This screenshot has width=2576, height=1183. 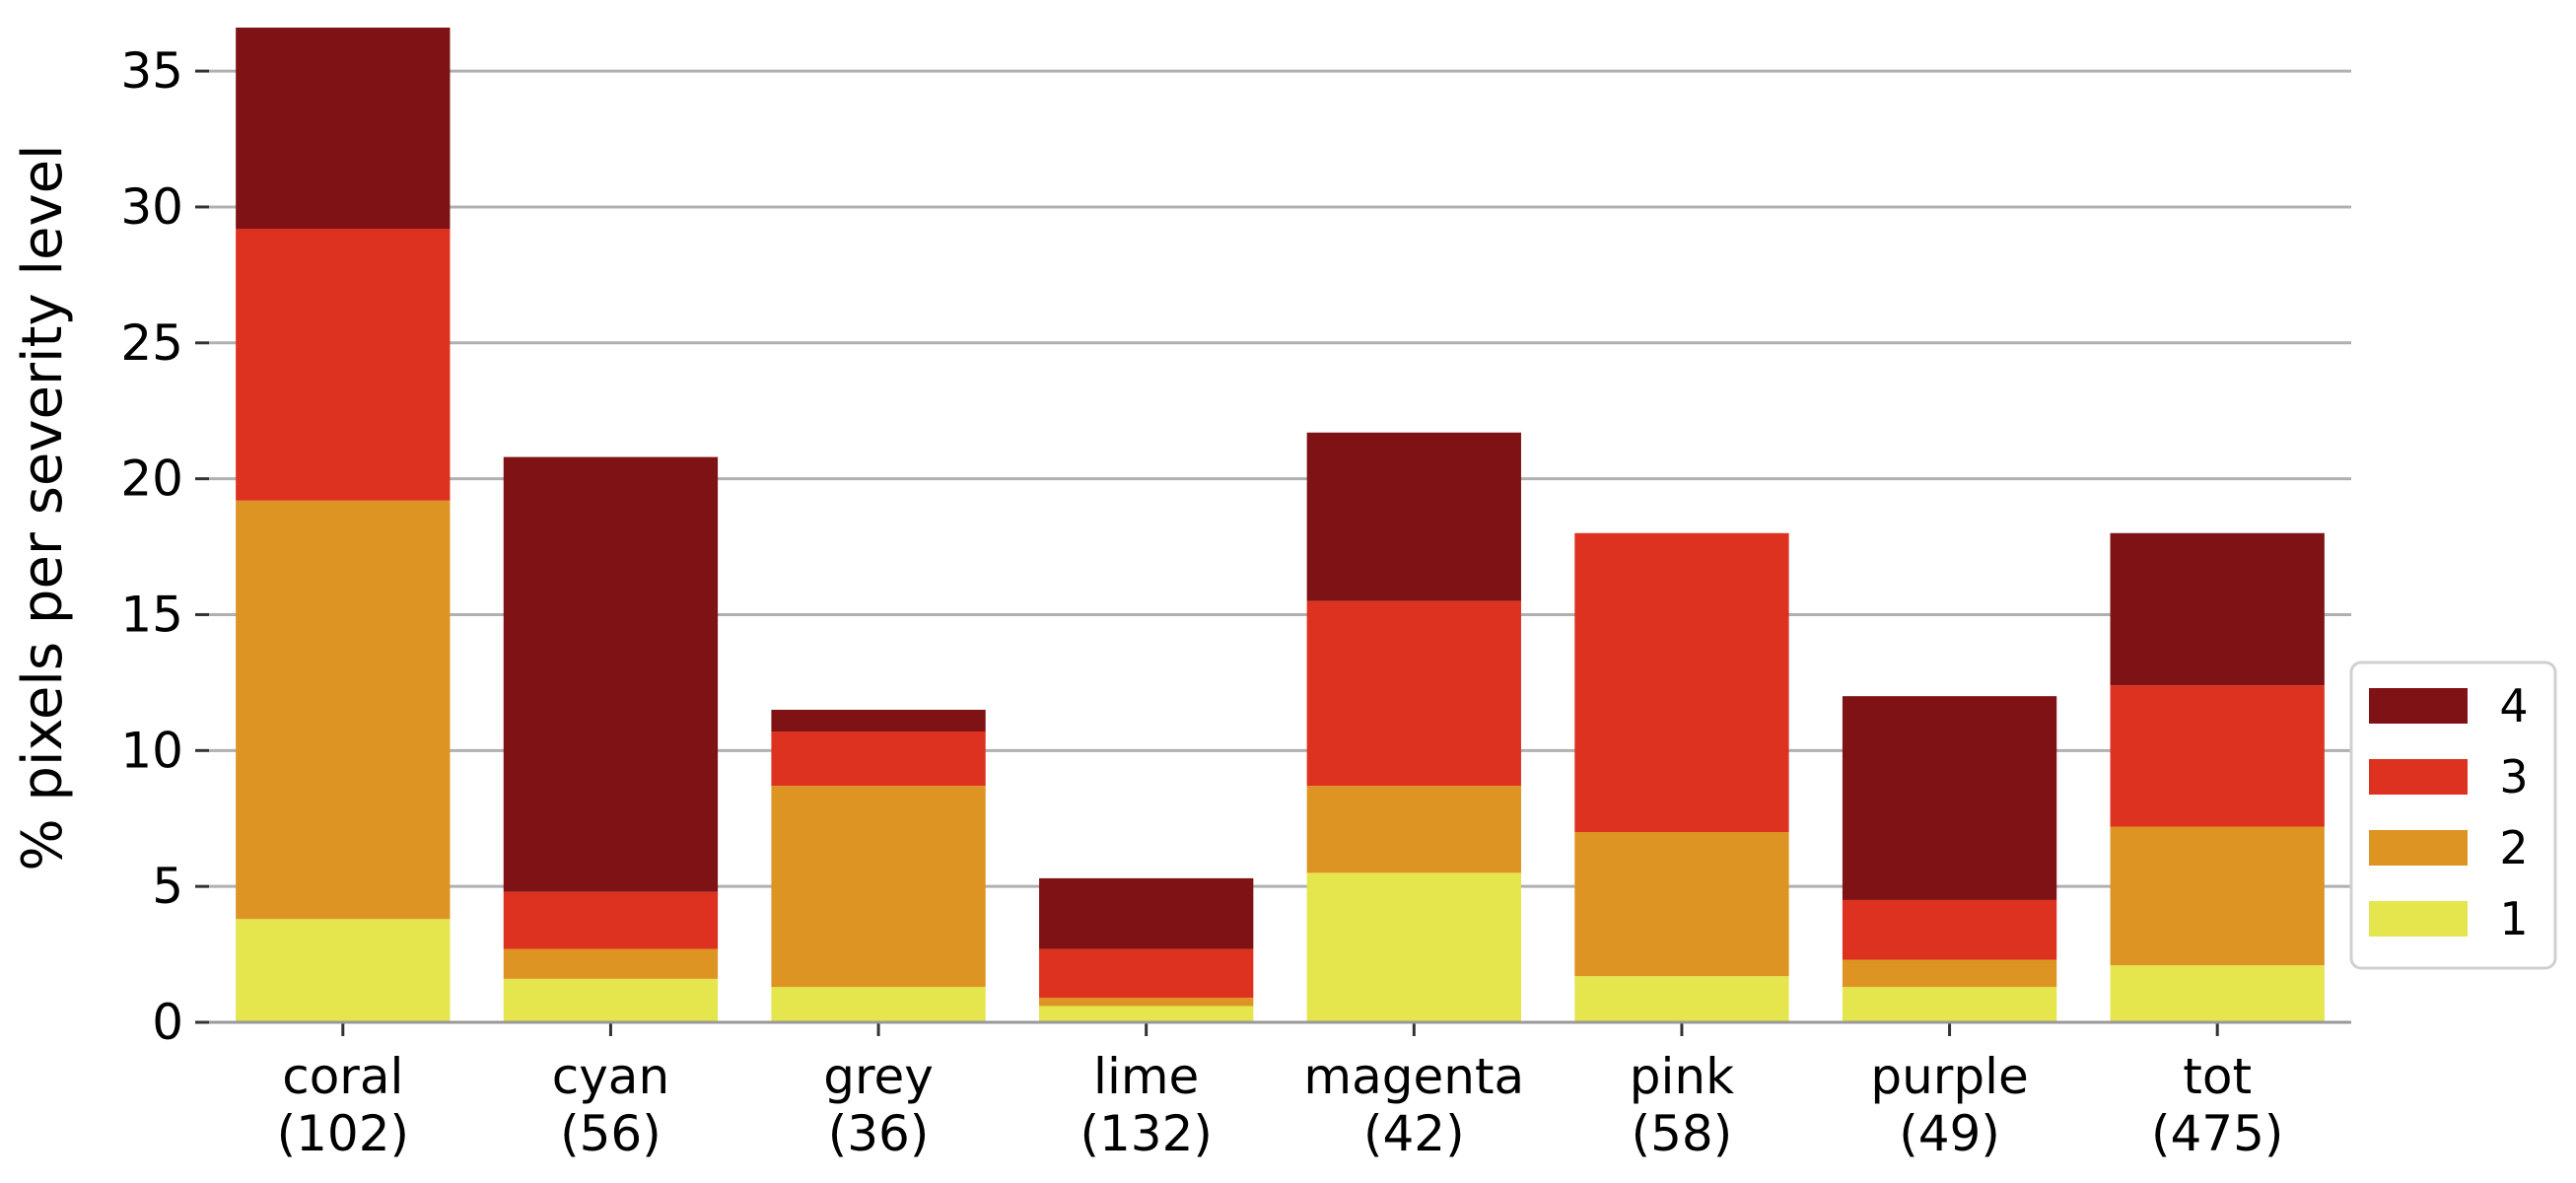 I want to click on y-axis-label: % pixels per severity level, so click(x=43, y=507).